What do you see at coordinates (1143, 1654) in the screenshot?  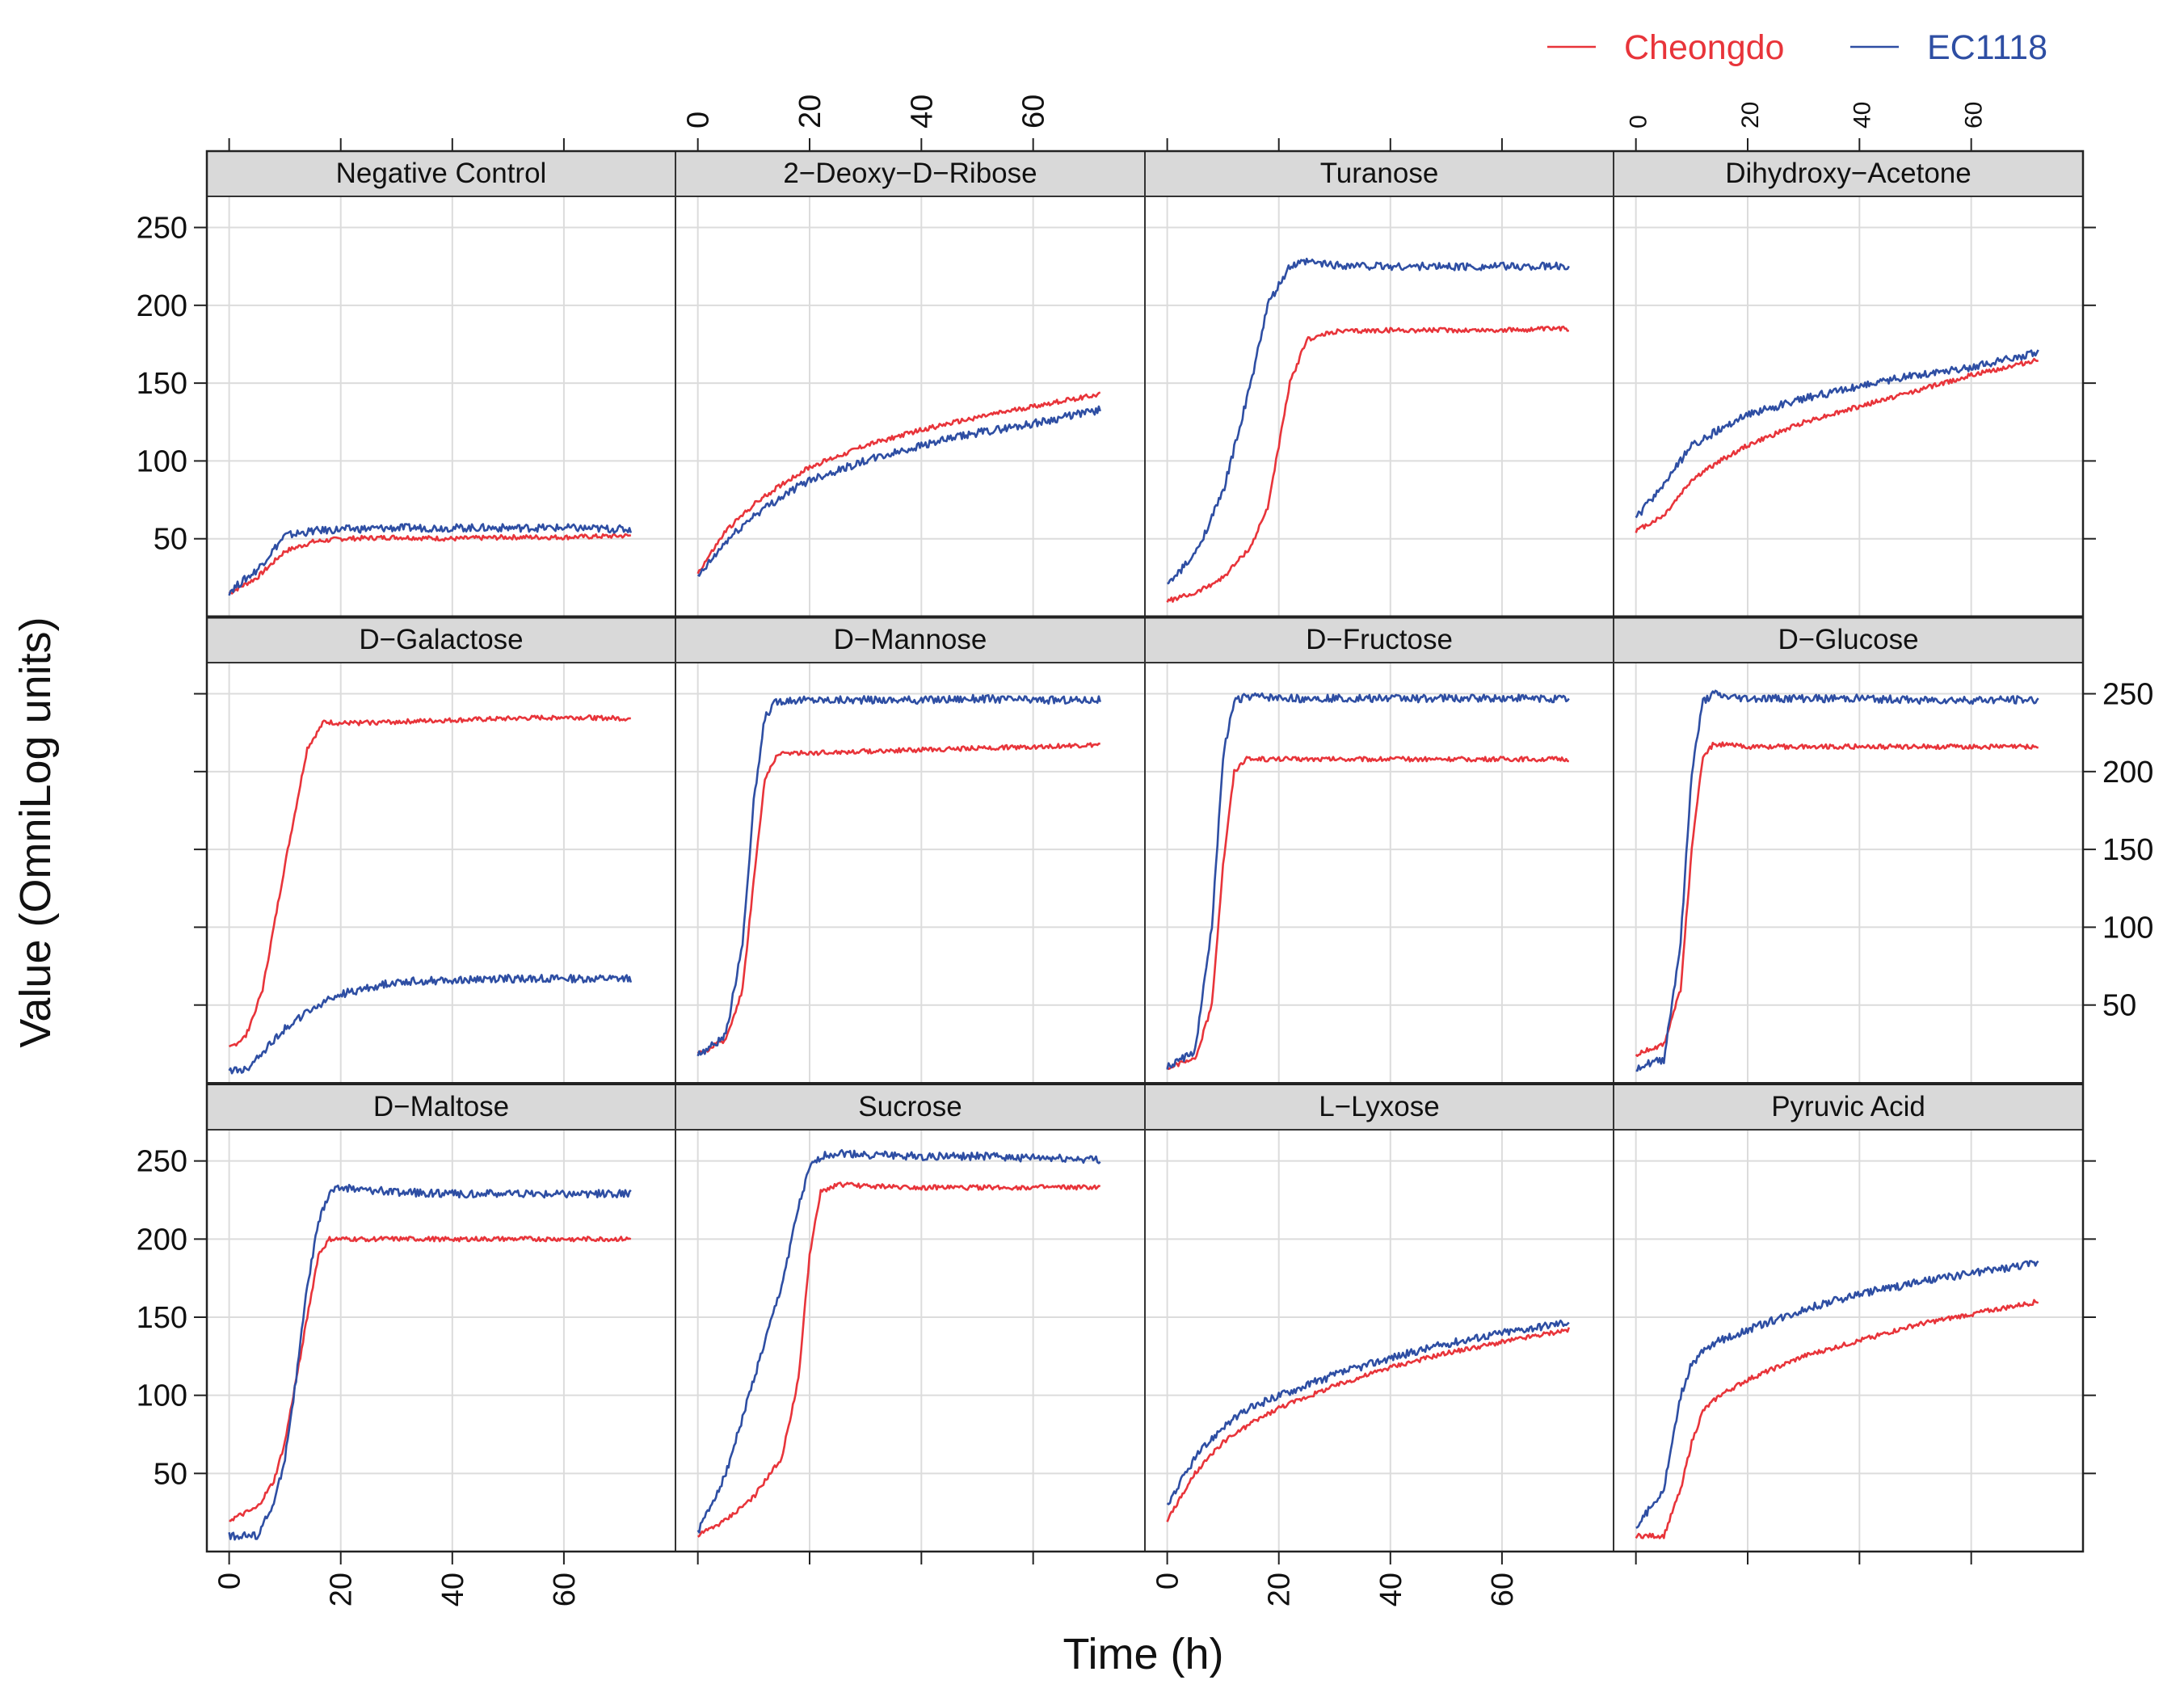 I see `x-axis-title: Time (h)` at bounding box center [1143, 1654].